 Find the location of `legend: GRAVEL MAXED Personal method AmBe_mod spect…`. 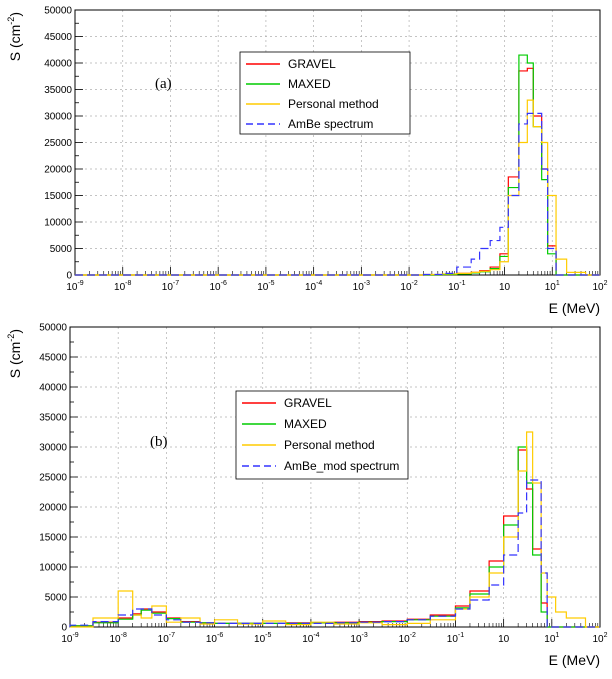

legend: GRAVEL MAXED Personal method AmBe_mod spect… is located at coordinates (322, 435).